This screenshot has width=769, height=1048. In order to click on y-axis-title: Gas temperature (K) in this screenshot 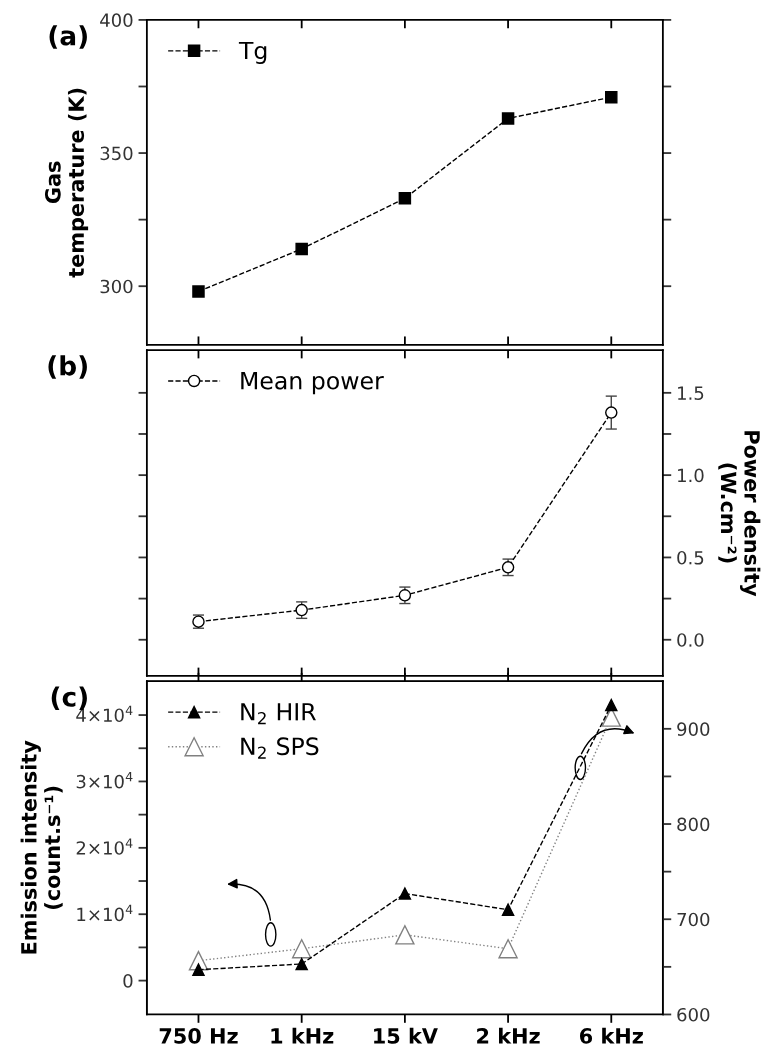, I will do `click(66, 183)`.